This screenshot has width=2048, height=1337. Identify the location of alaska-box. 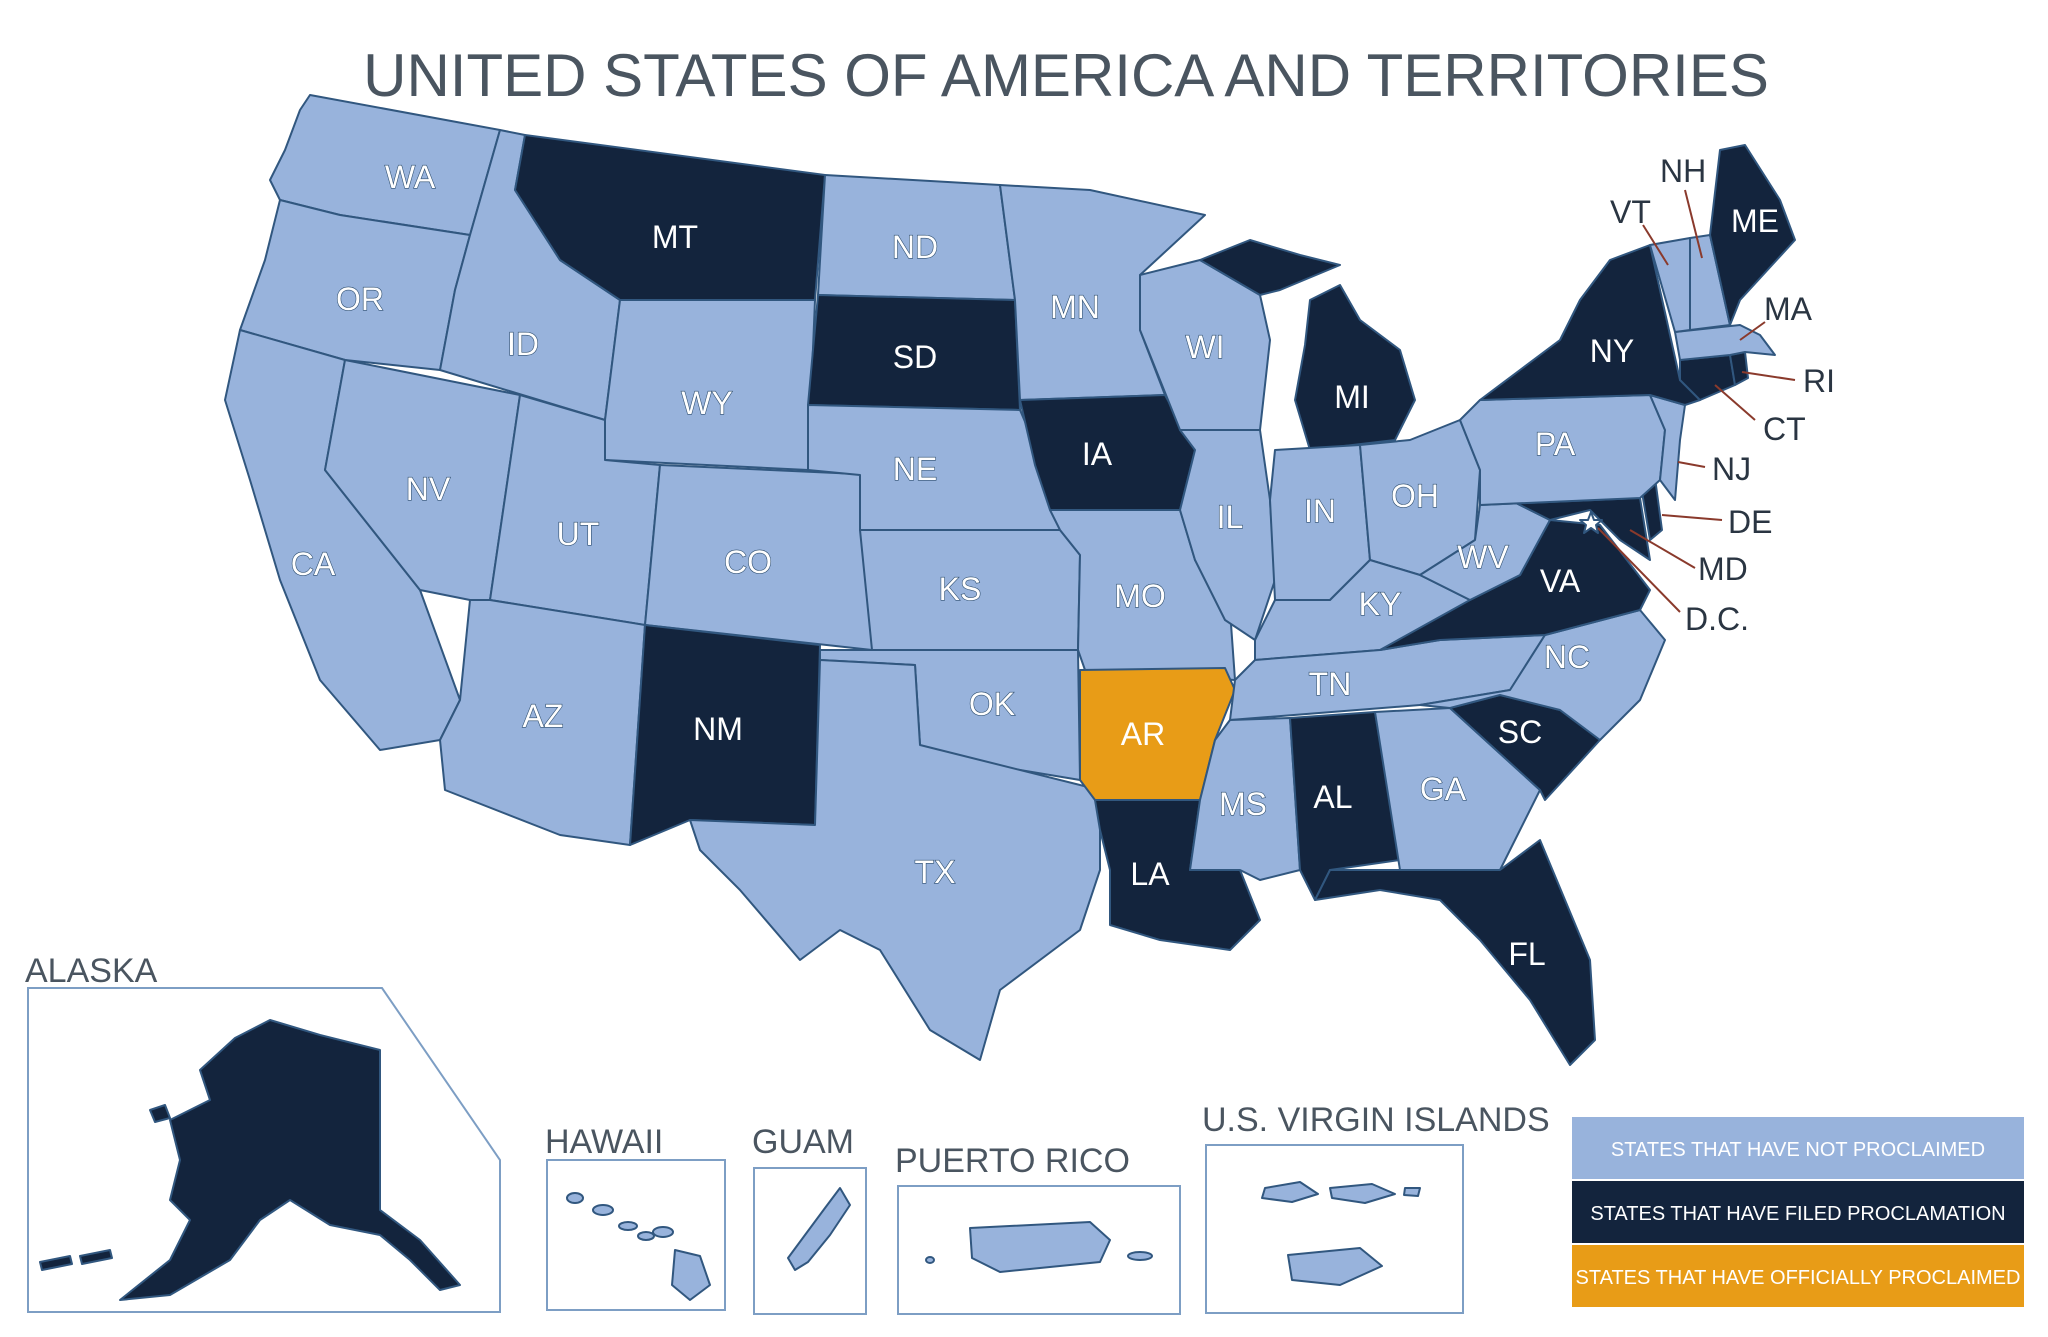
(264, 1150).